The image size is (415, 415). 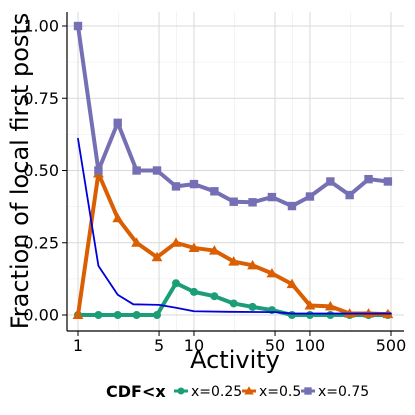 I want to click on x-tick-label: 100, so click(x=310, y=345).